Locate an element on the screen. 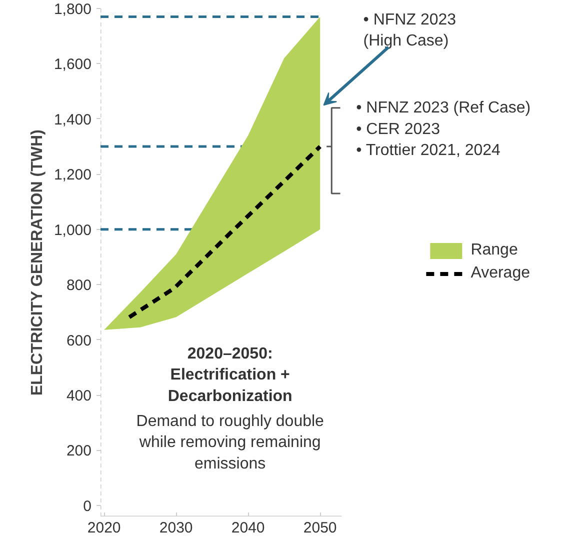 This screenshot has width=580, height=546. y-tick-label: 1,400 is located at coordinates (73, 119).